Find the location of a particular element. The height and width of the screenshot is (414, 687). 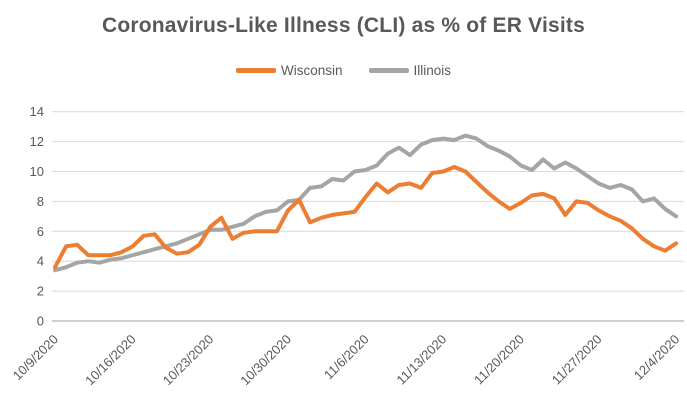

x-tick-label-11-13-2020: 11/13/2020 is located at coordinates (421, 360).